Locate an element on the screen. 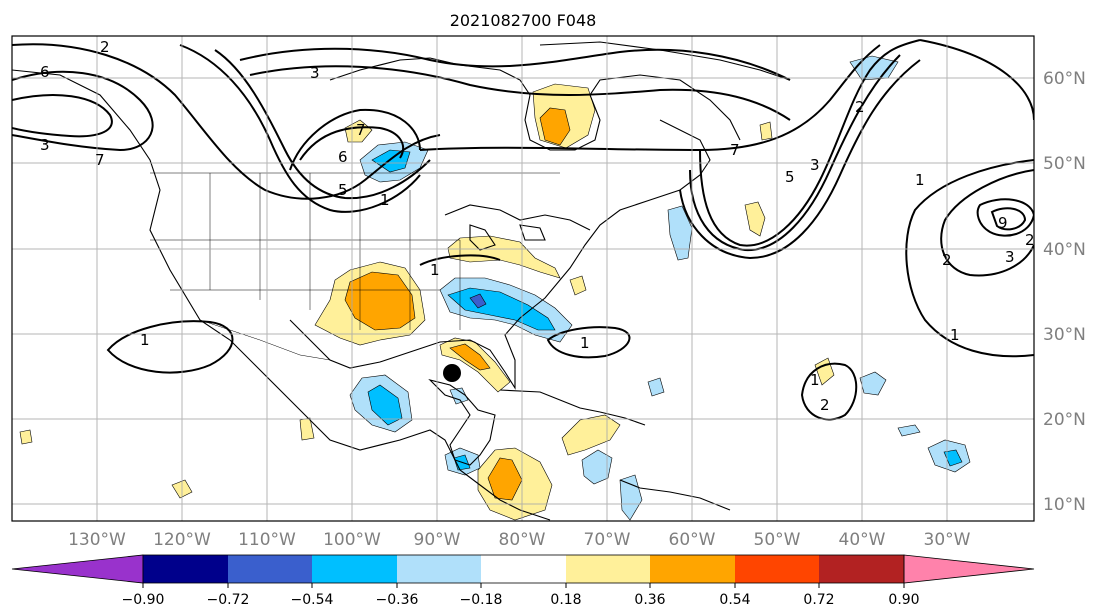 This screenshot has width=1105, height=615. colorbar-tick-label: −0.54 is located at coordinates (312, 600).